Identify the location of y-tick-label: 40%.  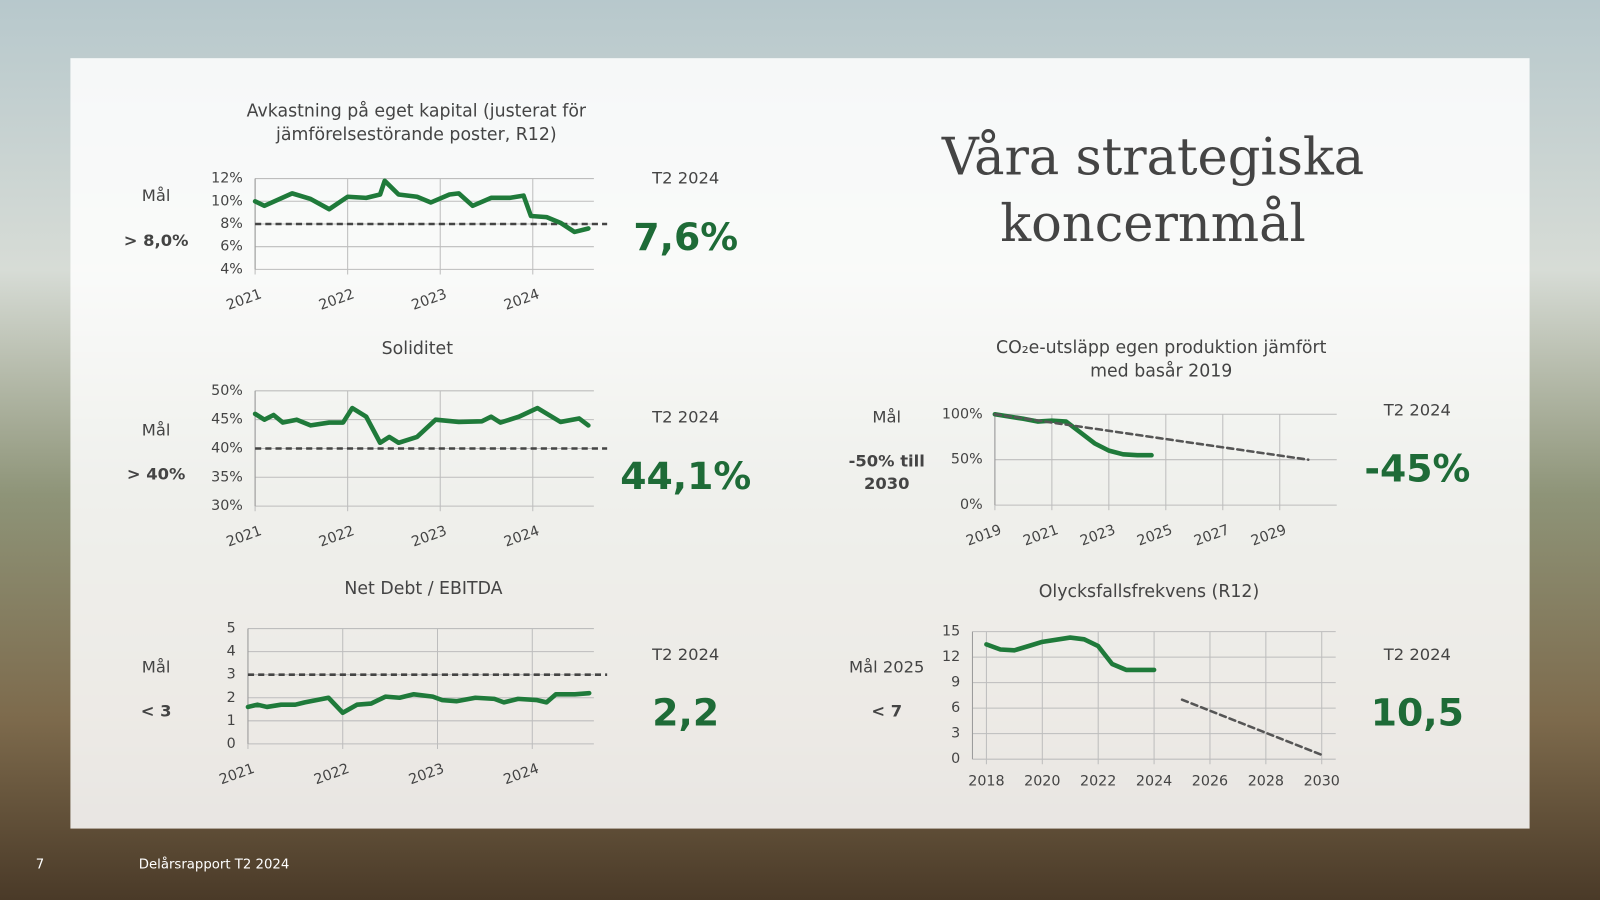
(227, 448).